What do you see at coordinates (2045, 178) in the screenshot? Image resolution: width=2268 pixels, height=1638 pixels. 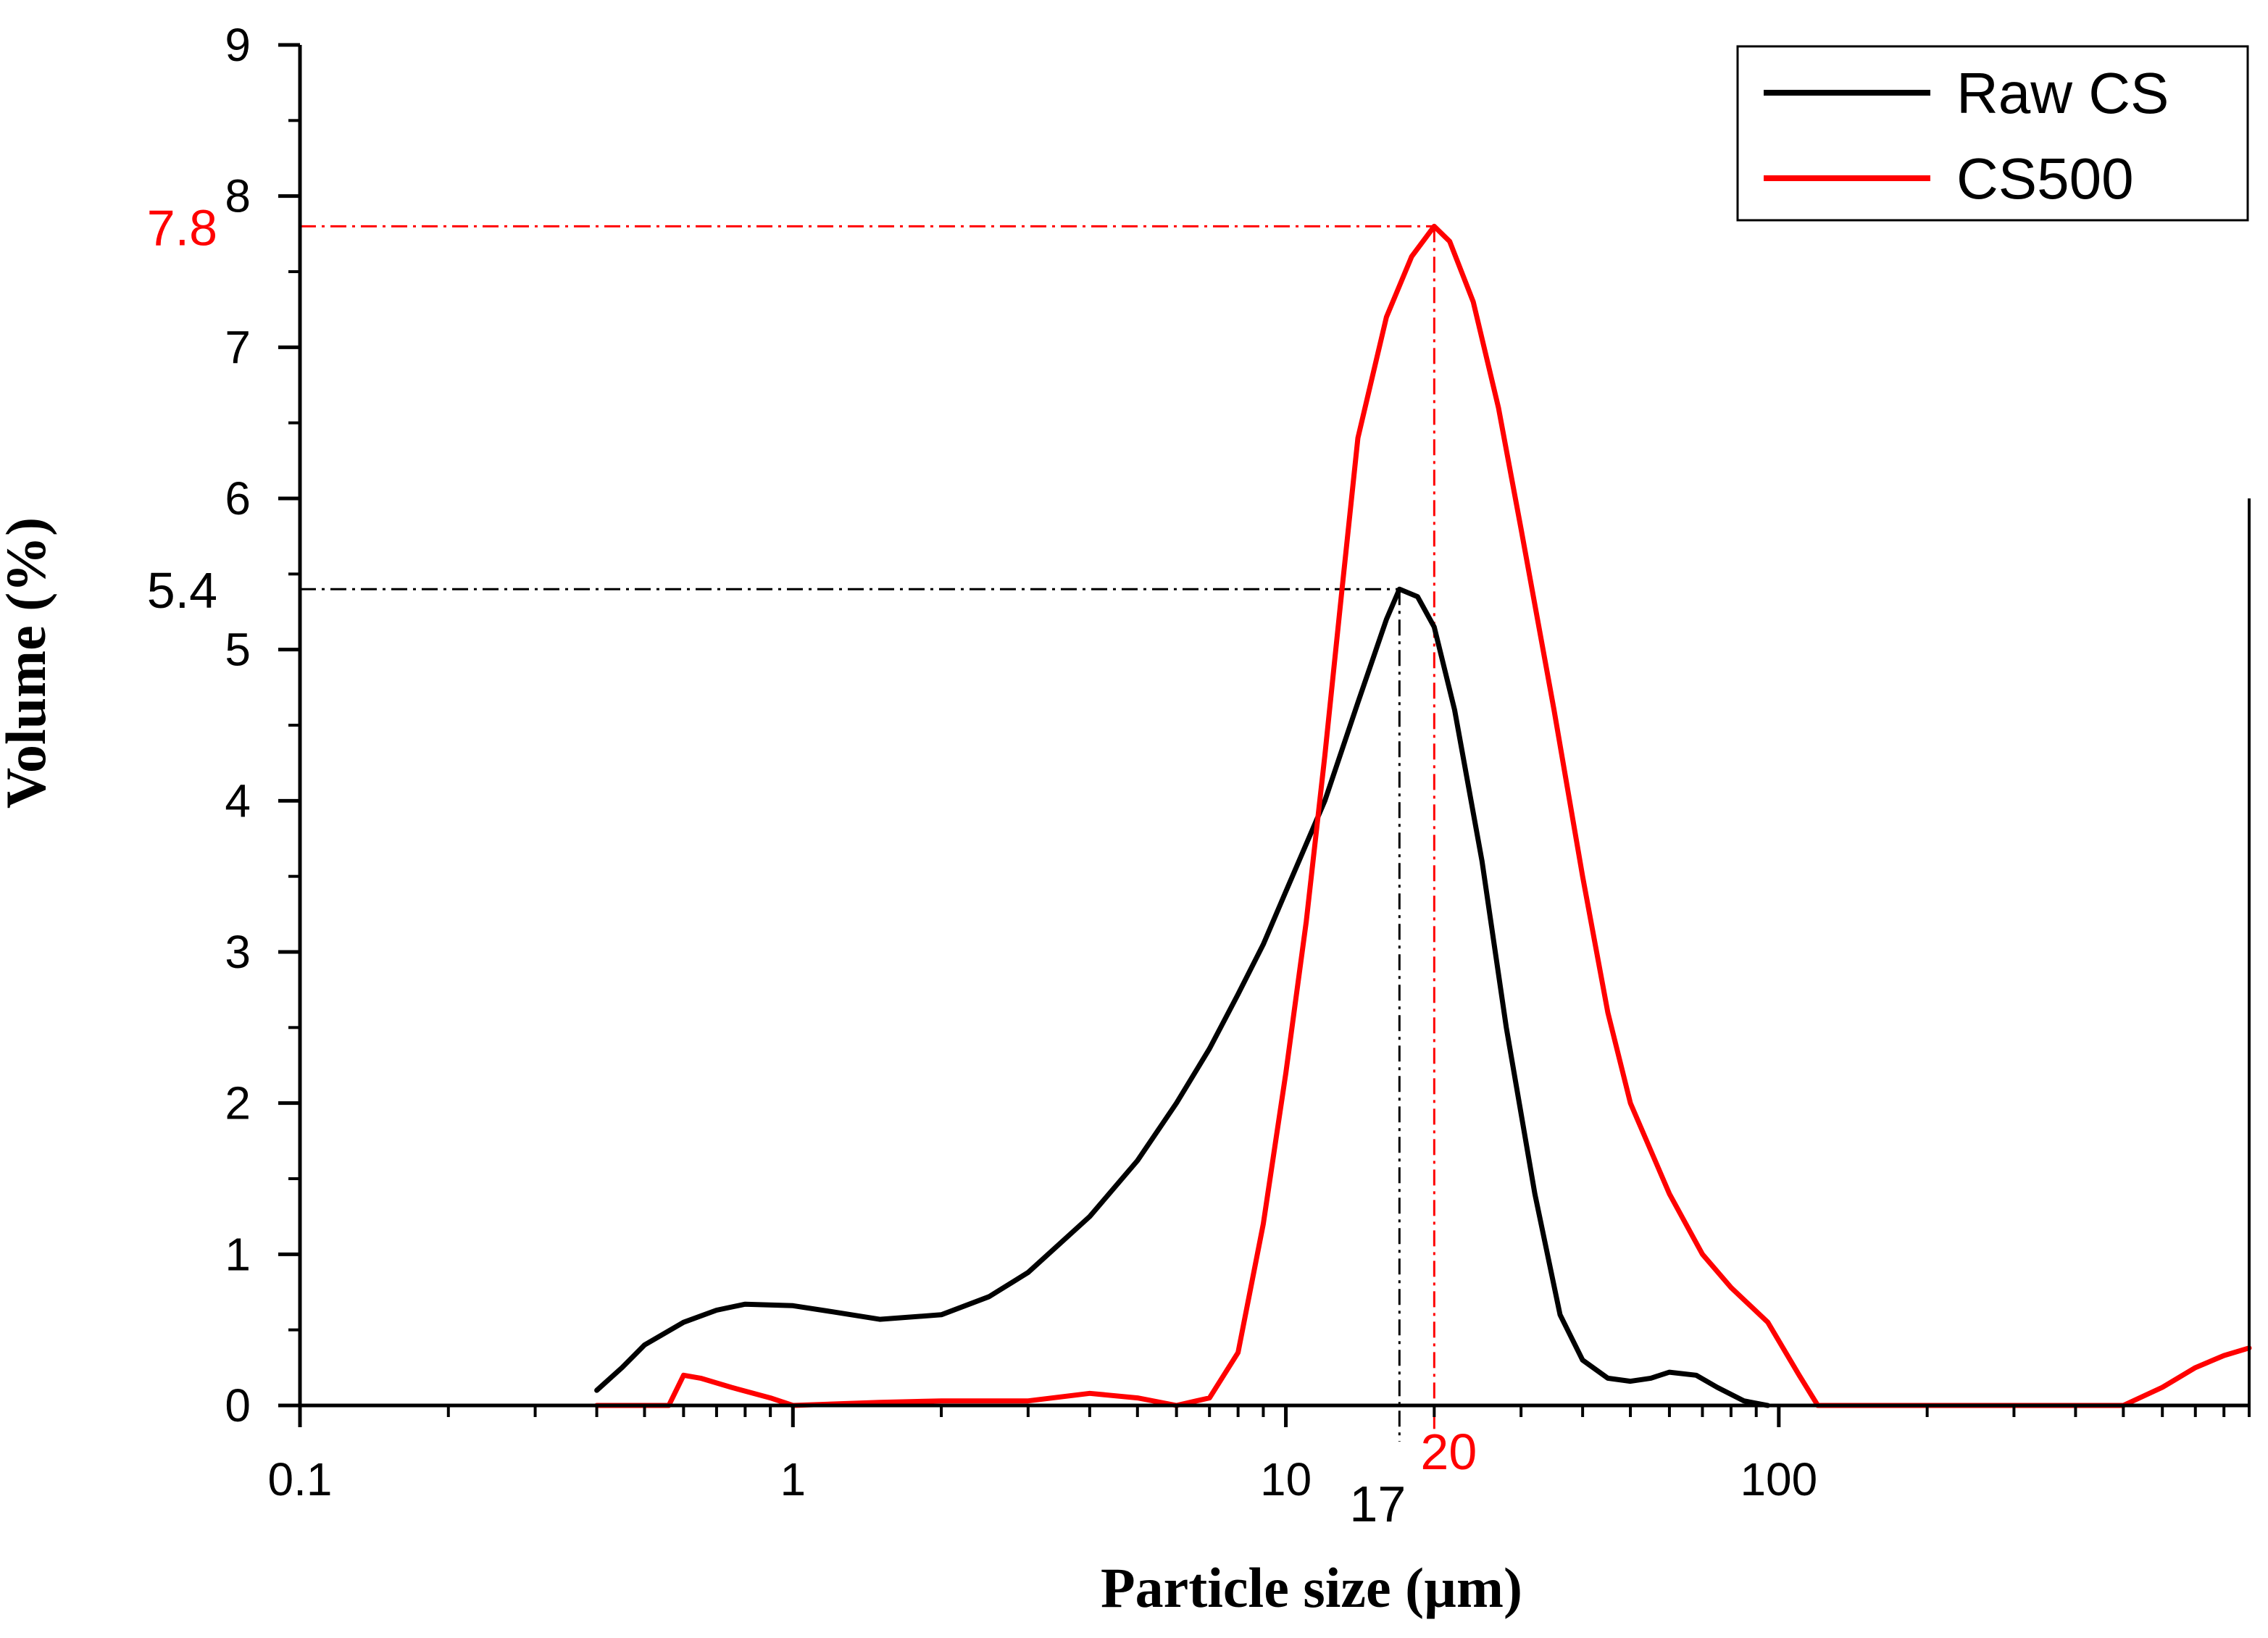 I see `legend-label-cs500: CS500` at bounding box center [2045, 178].